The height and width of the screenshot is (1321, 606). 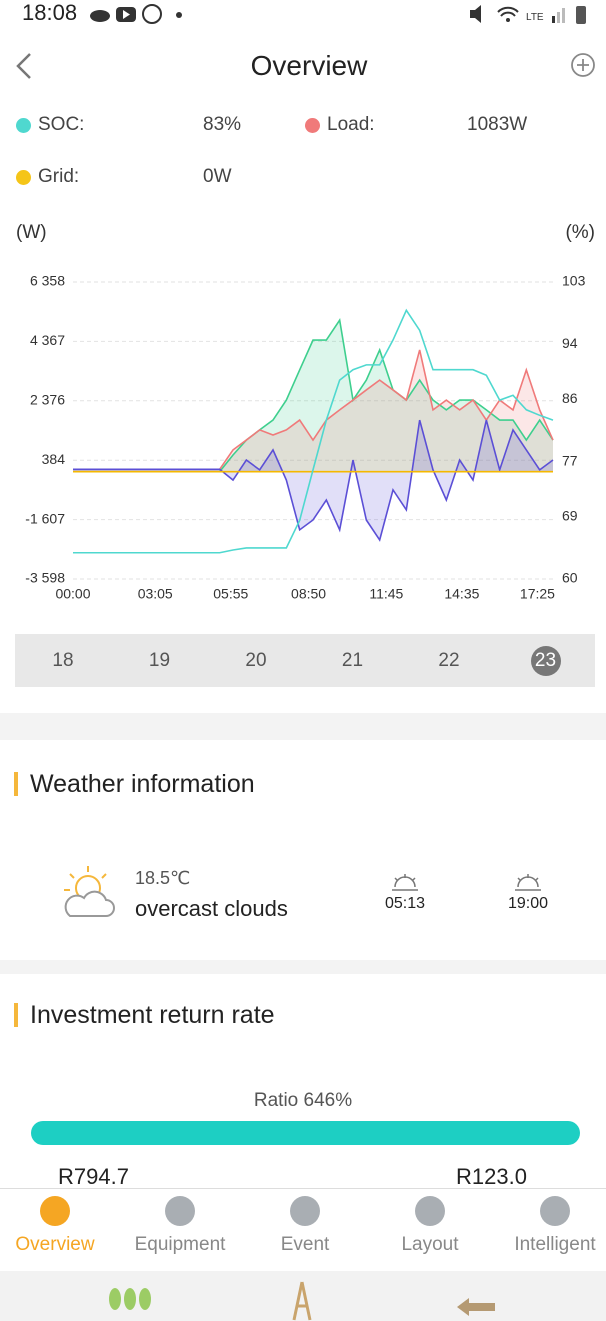 What do you see at coordinates (305, 1133) in the screenshot?
I see `ratio-bar` at bounding box center [305, 1133].